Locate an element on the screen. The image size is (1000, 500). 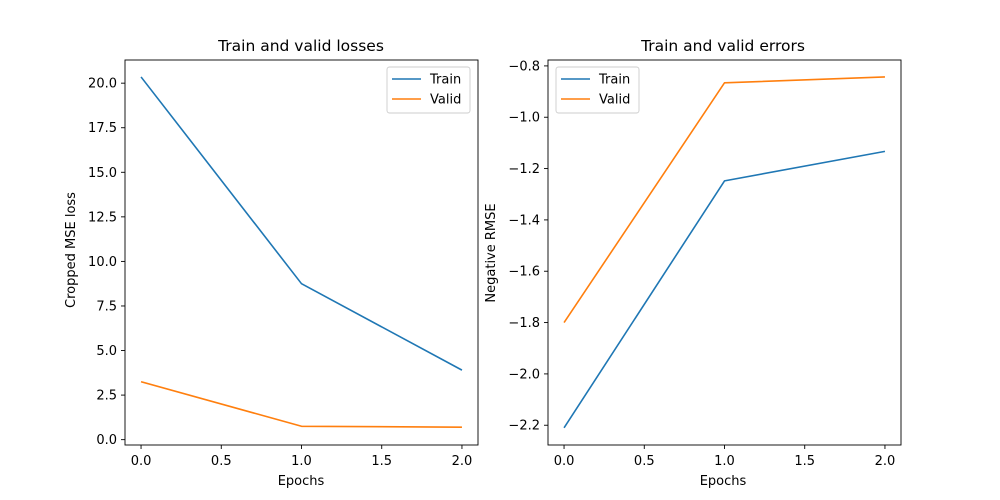
chart-errors-ytick-label: −1.0 is located at coordinates (524, 118).